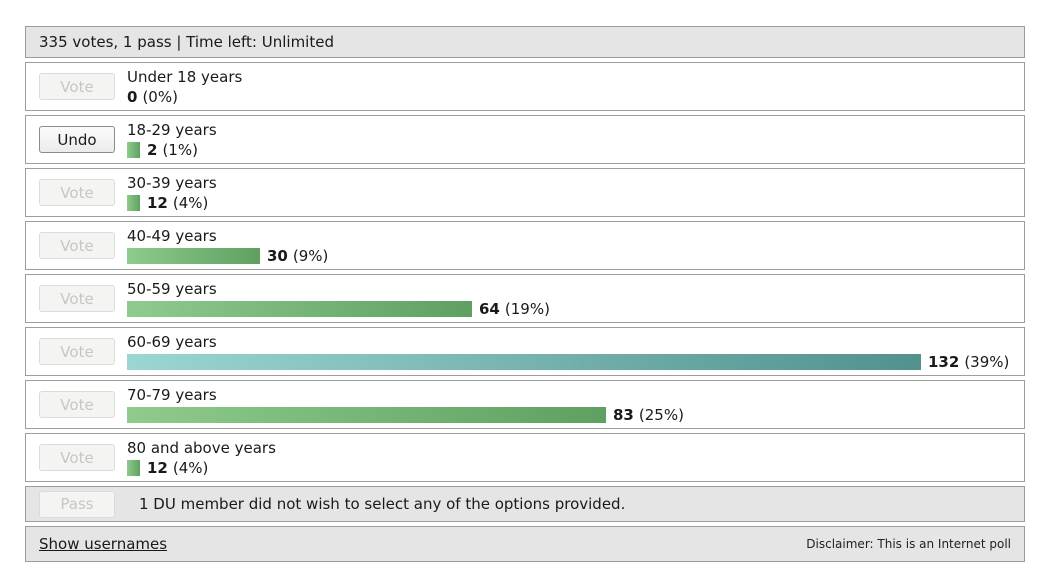 Image resolution: width=1051 pixels, height=576 pixels. What do you see at coordinates (172, 394) in the screenshot?
I see `option-label: 70-79 years` at bounding box center [172, 394].